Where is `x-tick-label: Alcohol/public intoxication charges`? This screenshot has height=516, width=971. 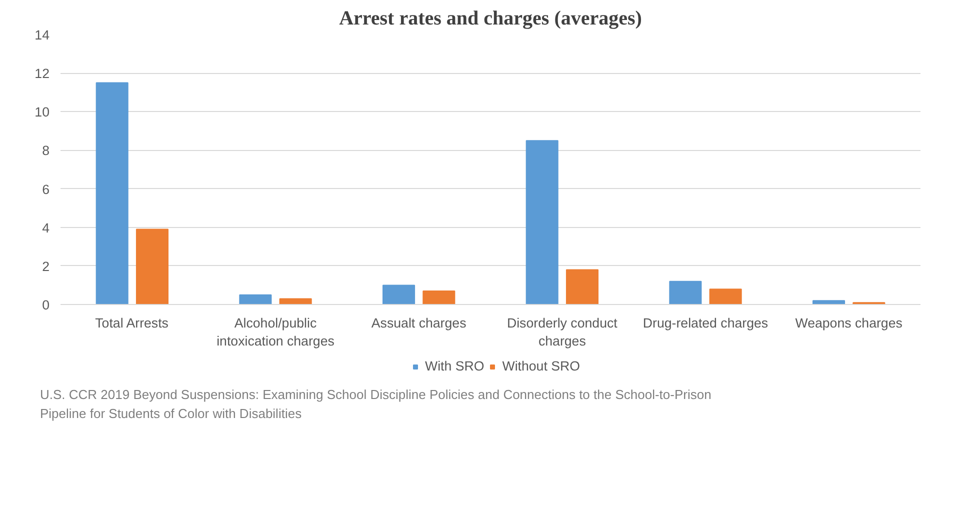 x-tick-label: Alcohol/public intoxication charges is located at coordinates (275, 332).